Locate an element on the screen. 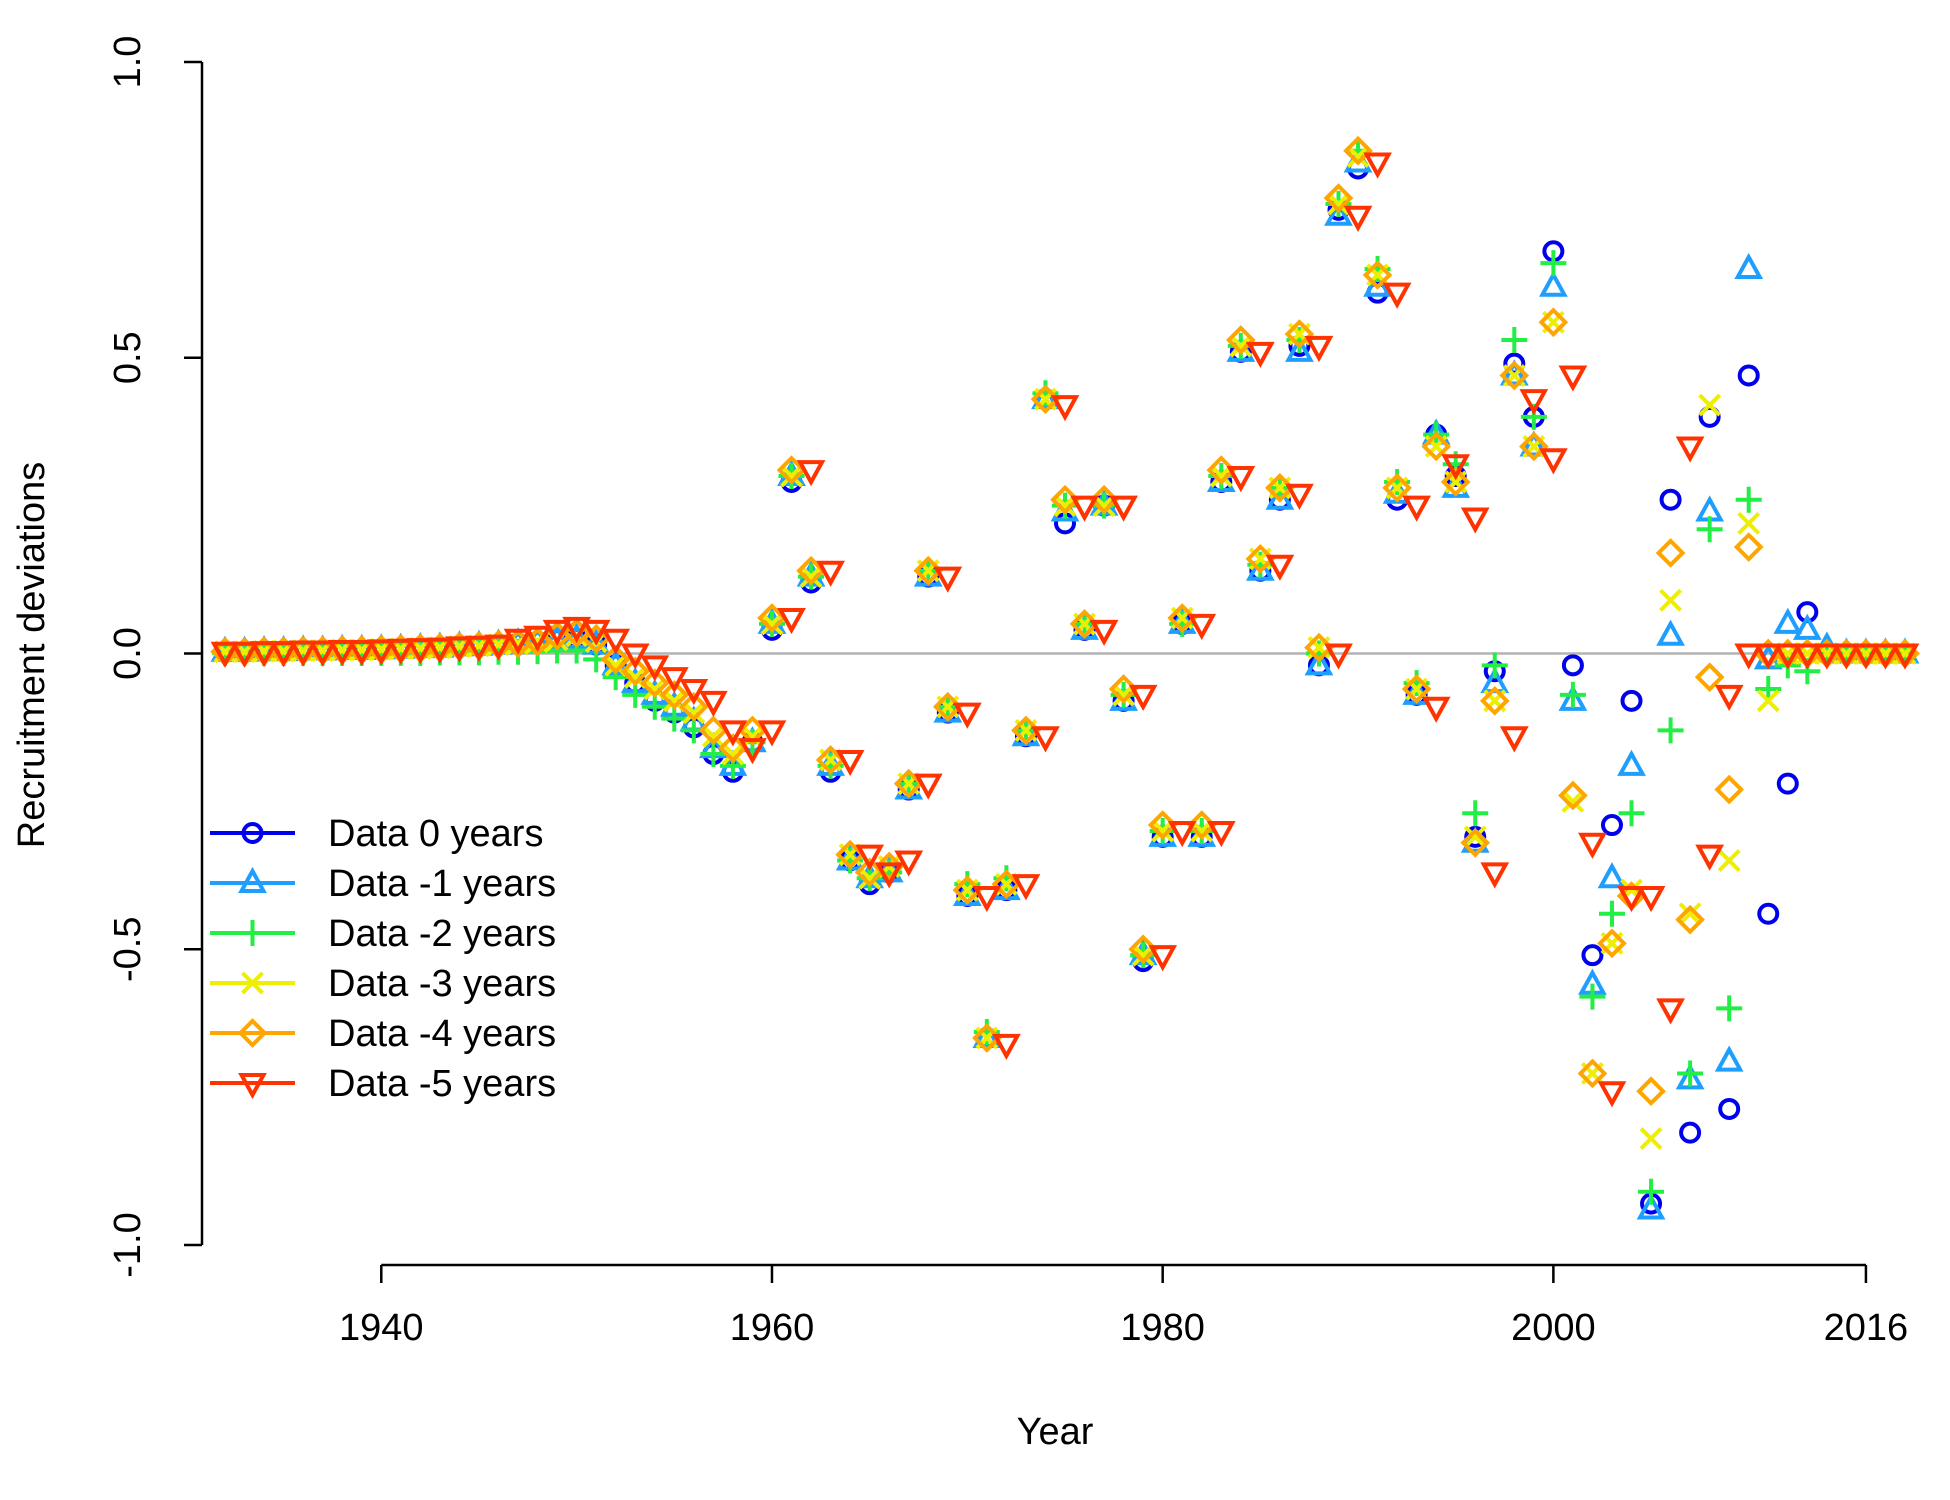 Image resolution: width=1950 pixels, height=1500 pixels. legend-item: Data -3 years is located at coordinates (383, 984).